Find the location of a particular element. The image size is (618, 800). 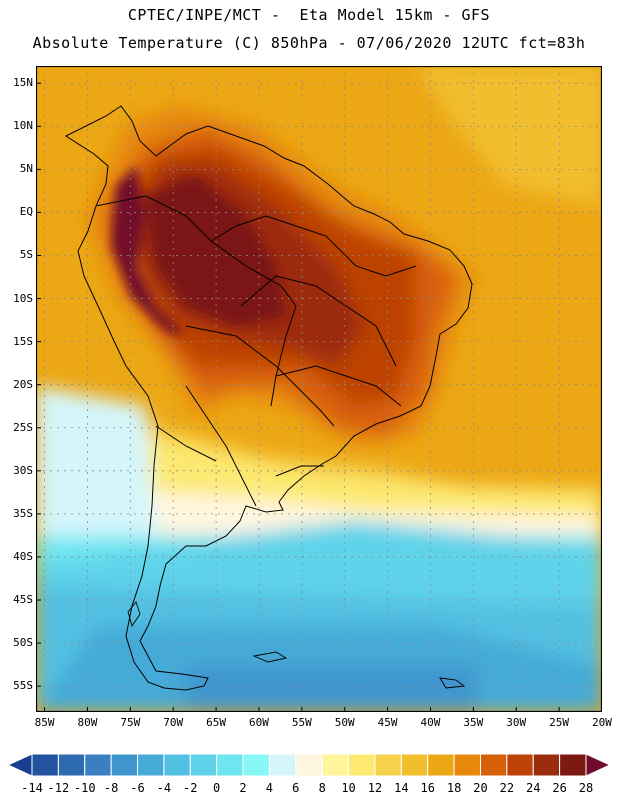

legend-value: 6 is located at coordinates (296, 788).